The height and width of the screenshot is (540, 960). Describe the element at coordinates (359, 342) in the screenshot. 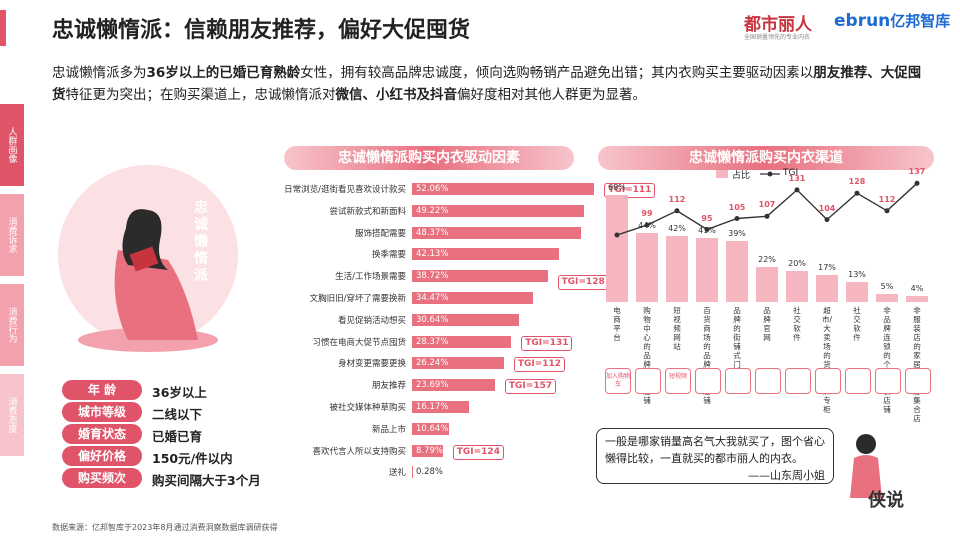

I see `driver-label: 习惯在电商大促节点囤货` at that location.